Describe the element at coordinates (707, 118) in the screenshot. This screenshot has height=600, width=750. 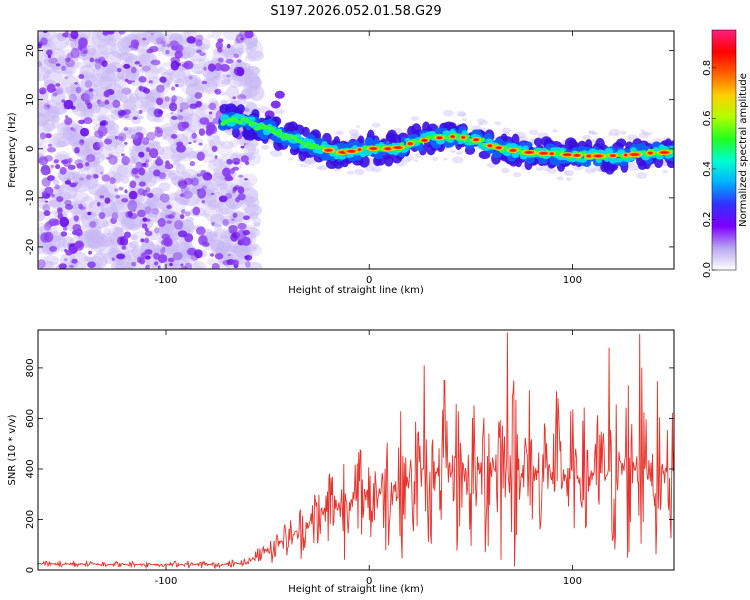
I see `colorbar-tick-label: 0.6` at that location.